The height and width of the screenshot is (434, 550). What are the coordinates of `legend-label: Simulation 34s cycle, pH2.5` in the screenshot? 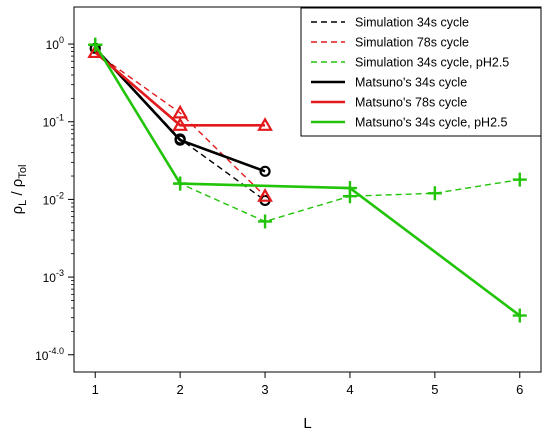 It's located at (432, 63).